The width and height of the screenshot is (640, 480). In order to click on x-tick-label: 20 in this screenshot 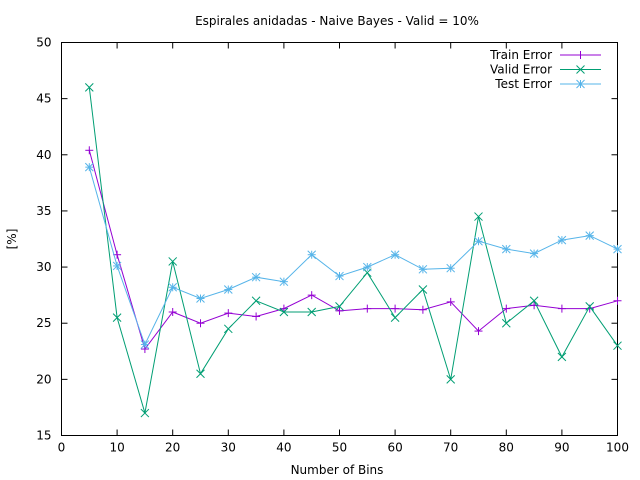, I will do `click(172, 448)`.